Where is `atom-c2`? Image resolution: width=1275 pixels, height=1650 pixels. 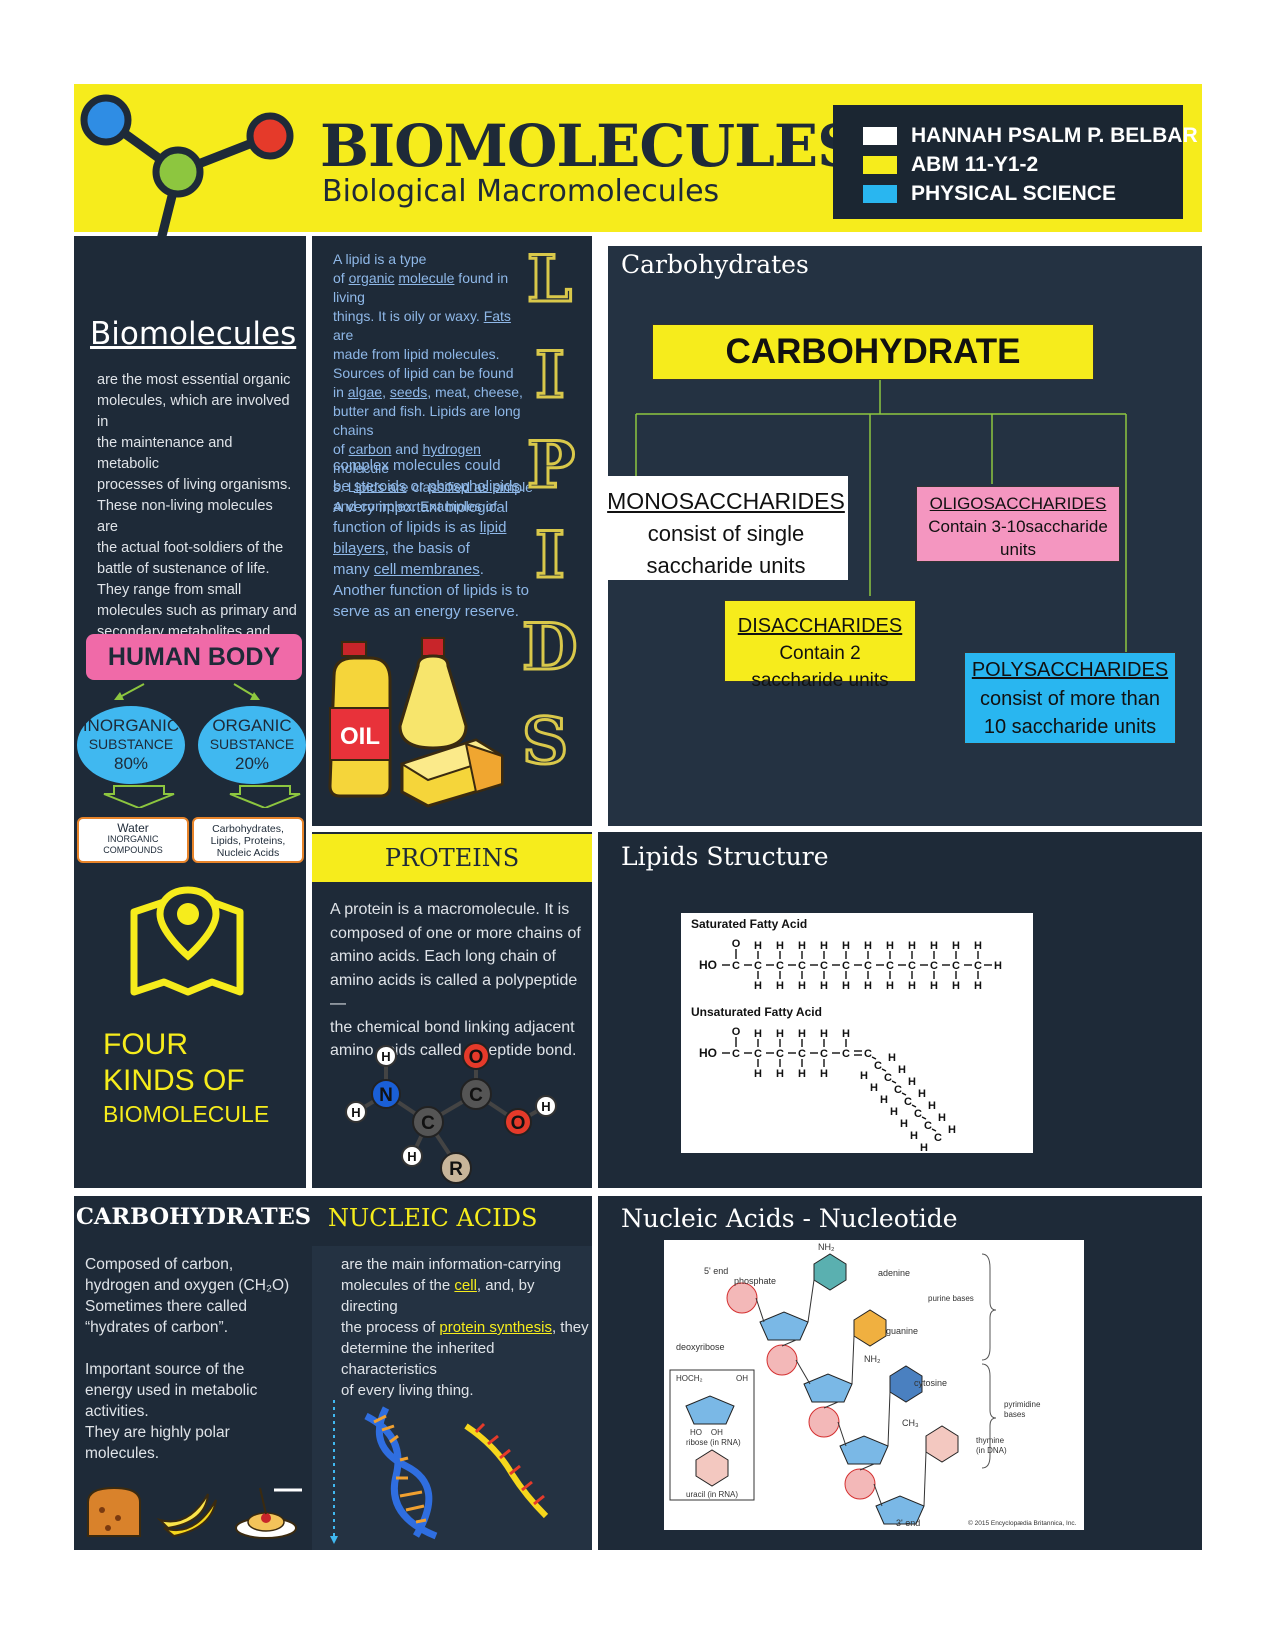 atom-c2 is located at coordinates (476, 1094).